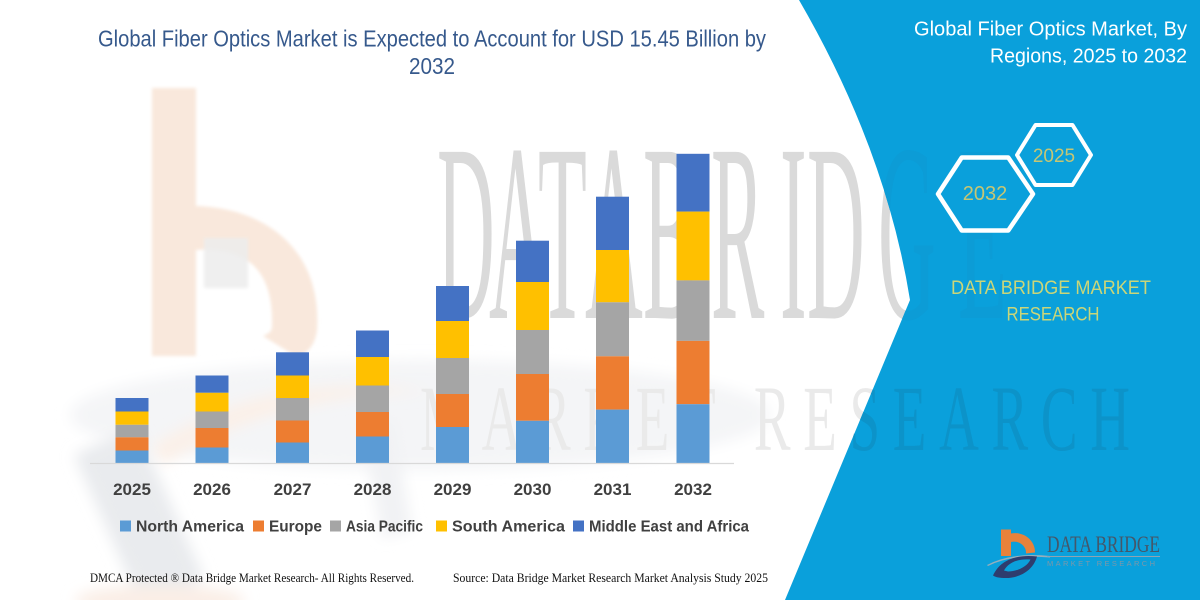 Image resolution: width=1200 pixels, height=600 pixels. Describe the element at coordinates (669, 527) in the screenshot. I see `svg-text: Middle East and Africa` at that location.